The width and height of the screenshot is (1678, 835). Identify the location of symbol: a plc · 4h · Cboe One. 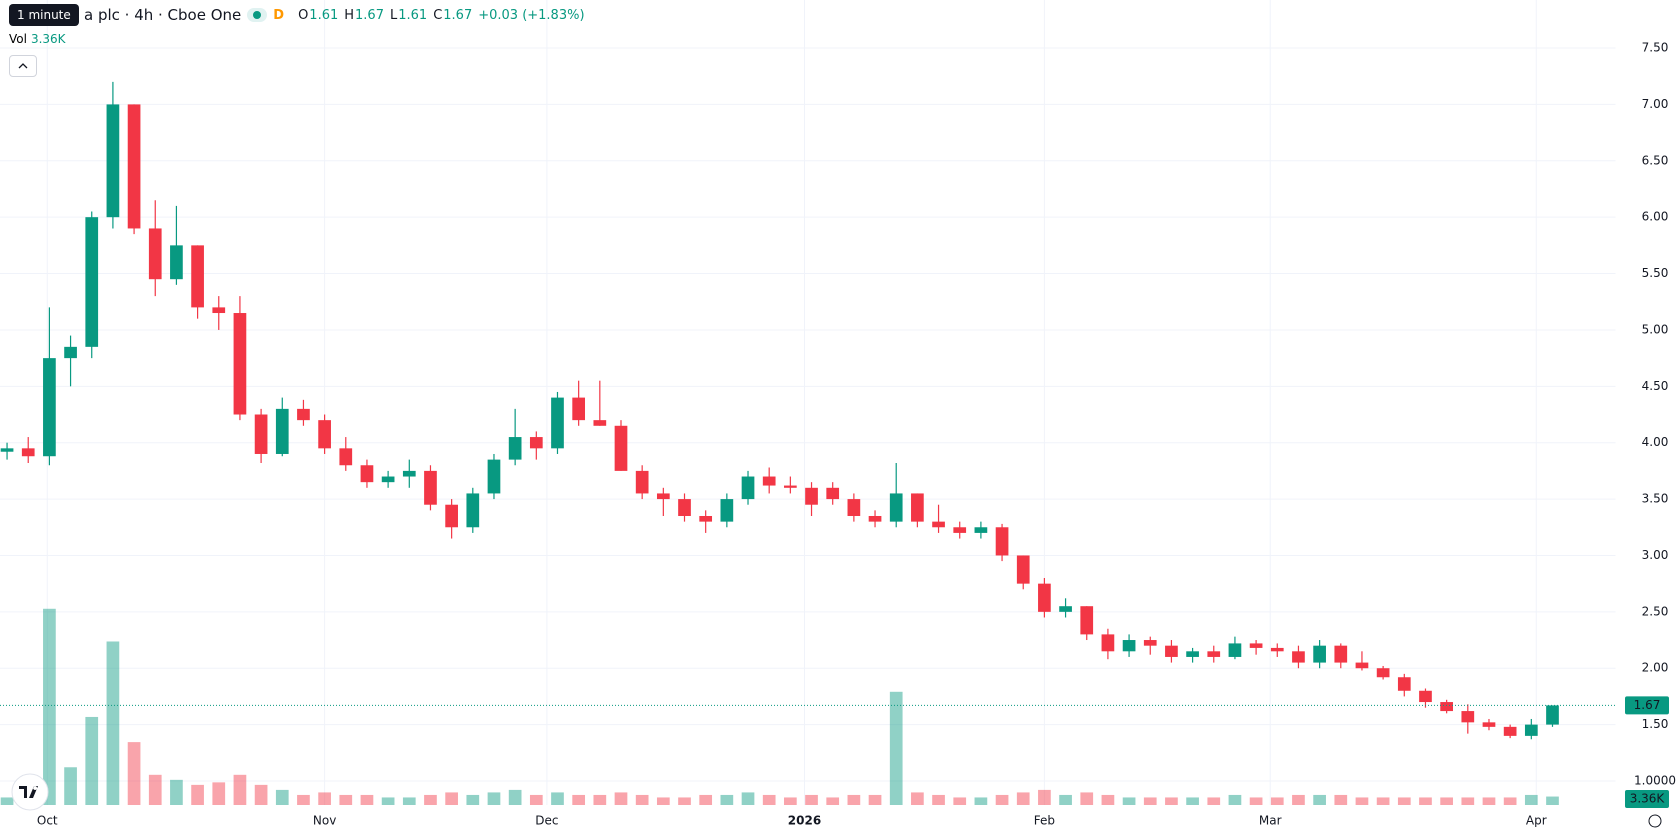
(163, 15).